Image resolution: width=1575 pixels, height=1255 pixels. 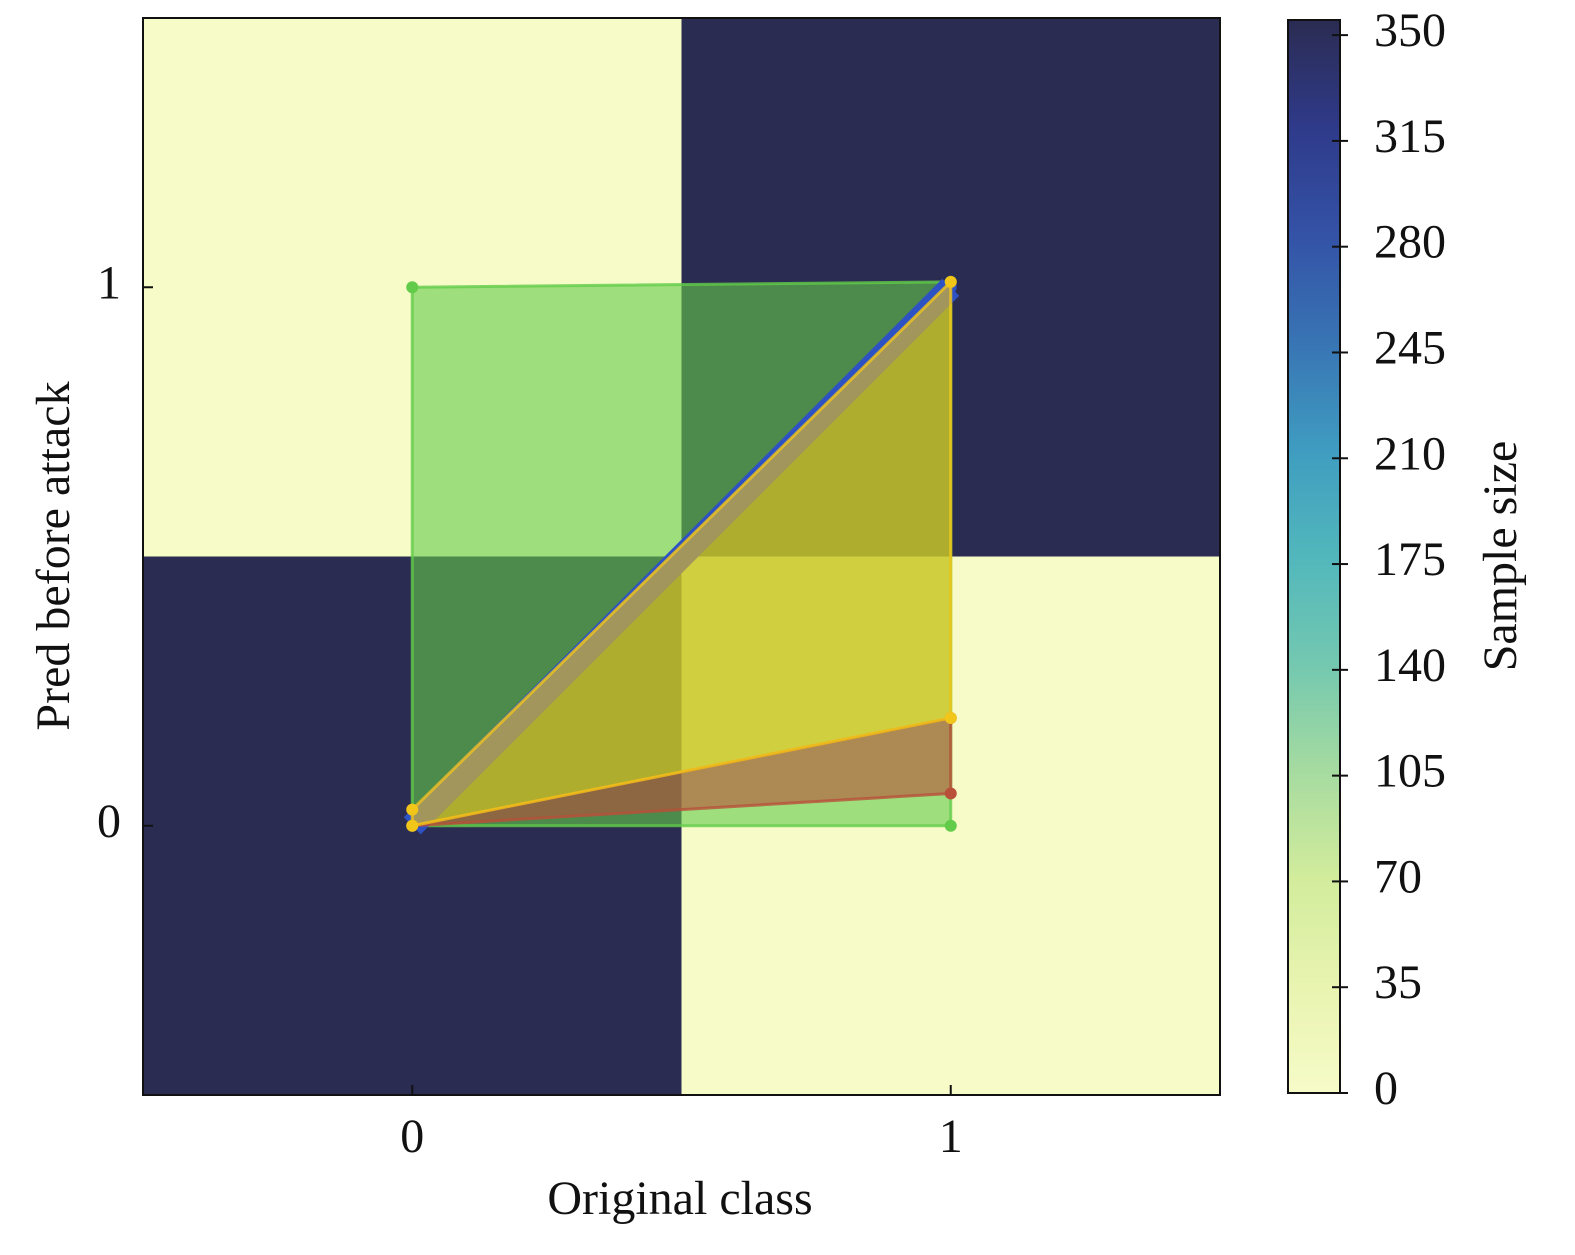 I want to click on y-tick-label: 0, so click(x=109, y=821).